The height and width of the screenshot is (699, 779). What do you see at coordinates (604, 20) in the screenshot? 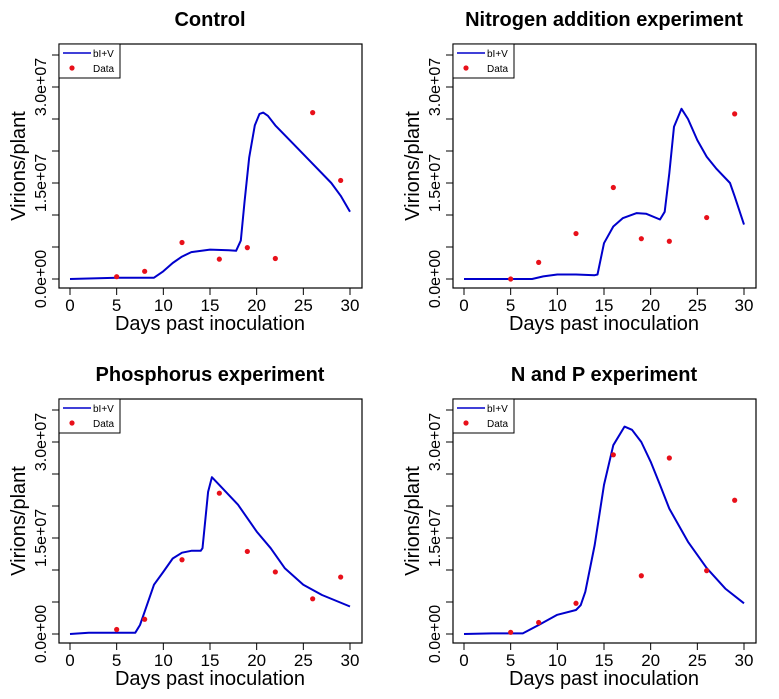
I see `chart-title: Nitrogen addition experiment` at bounding box center [604, 20].